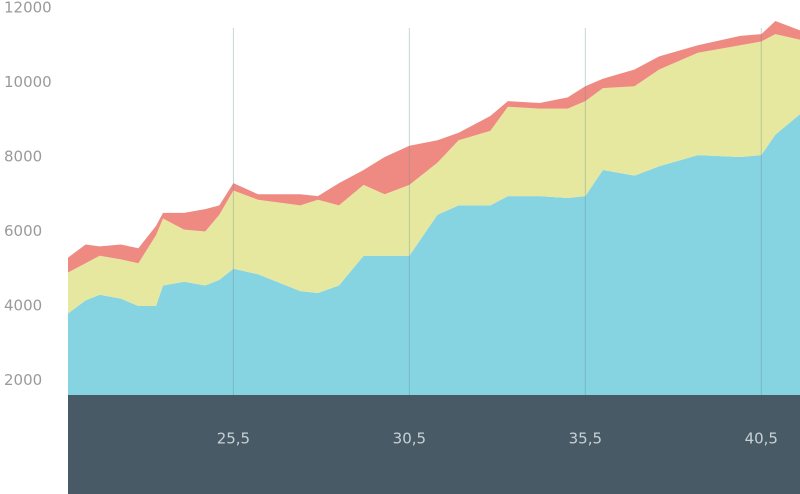  I want to click on y-tick-label: 12000, so click(28, 8).